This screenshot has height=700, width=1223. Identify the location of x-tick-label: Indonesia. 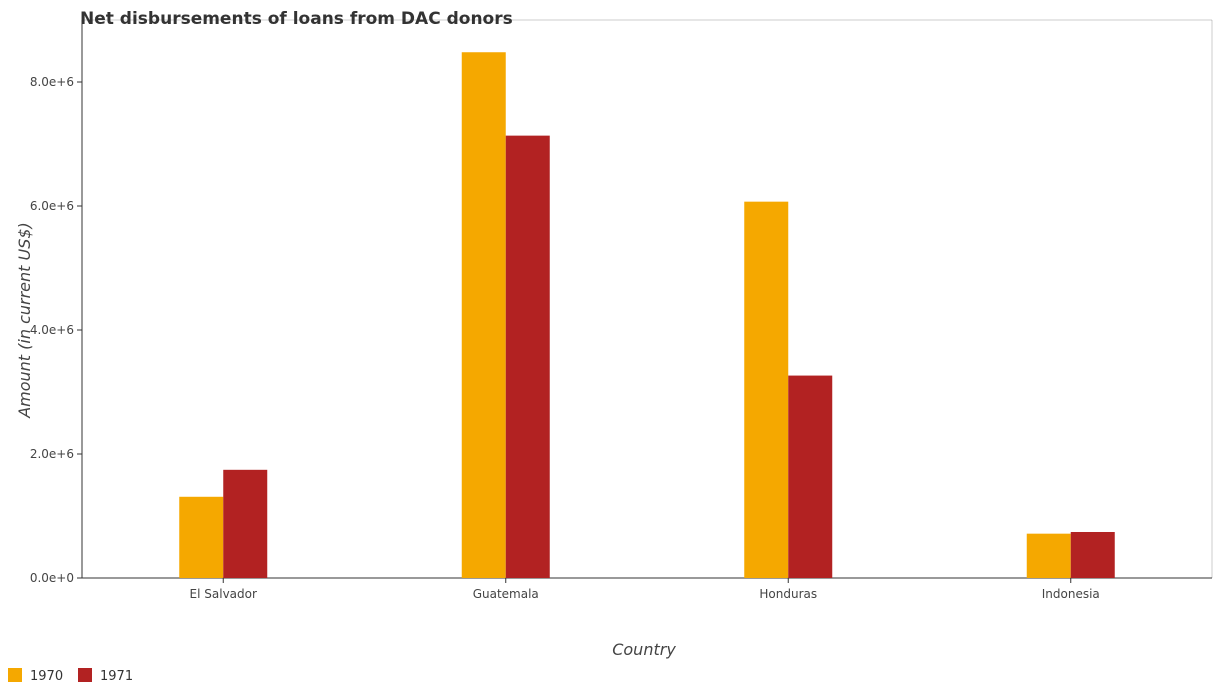
(1071, 594).